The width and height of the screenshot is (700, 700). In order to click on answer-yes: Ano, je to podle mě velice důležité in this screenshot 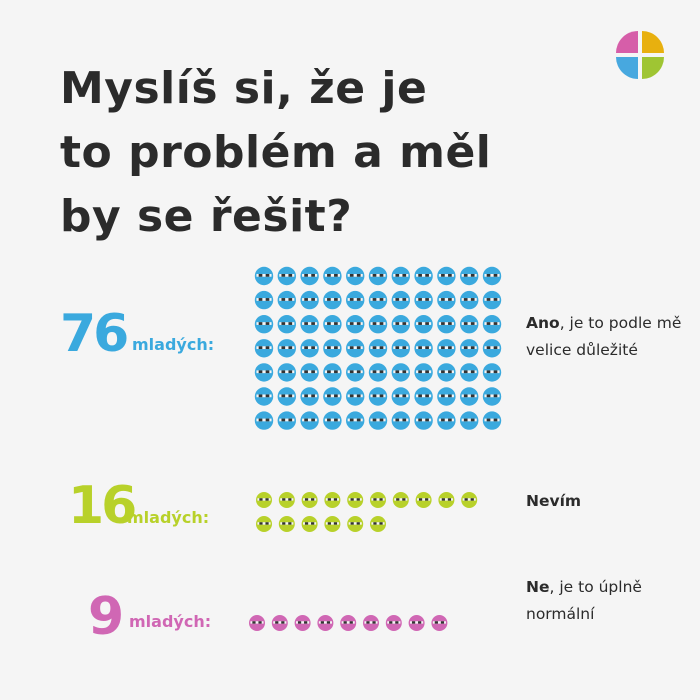, I will do `click(606, 337)`.